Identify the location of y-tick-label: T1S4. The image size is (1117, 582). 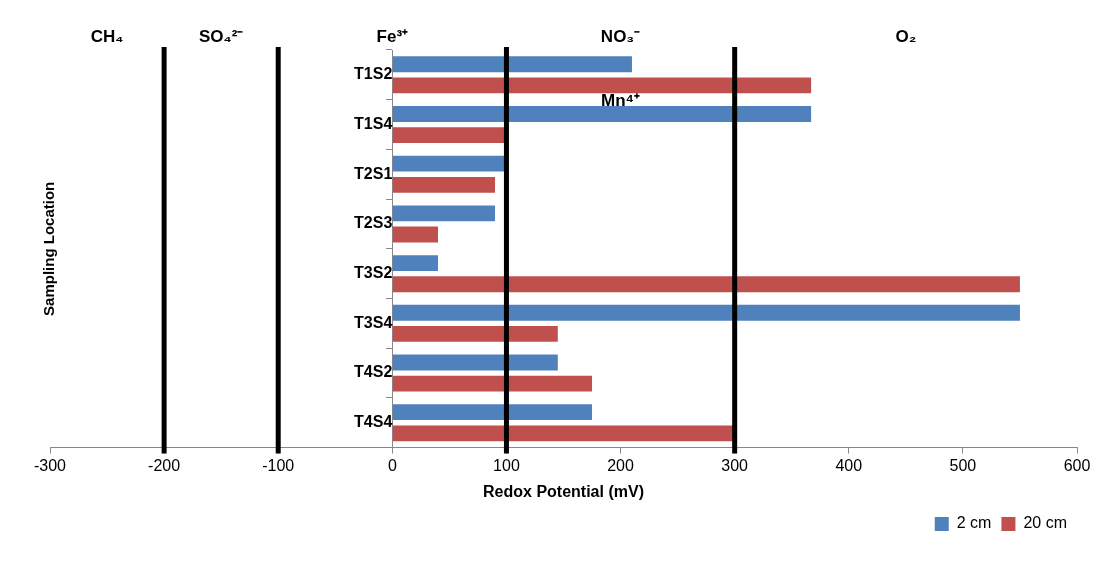
(373, 123).